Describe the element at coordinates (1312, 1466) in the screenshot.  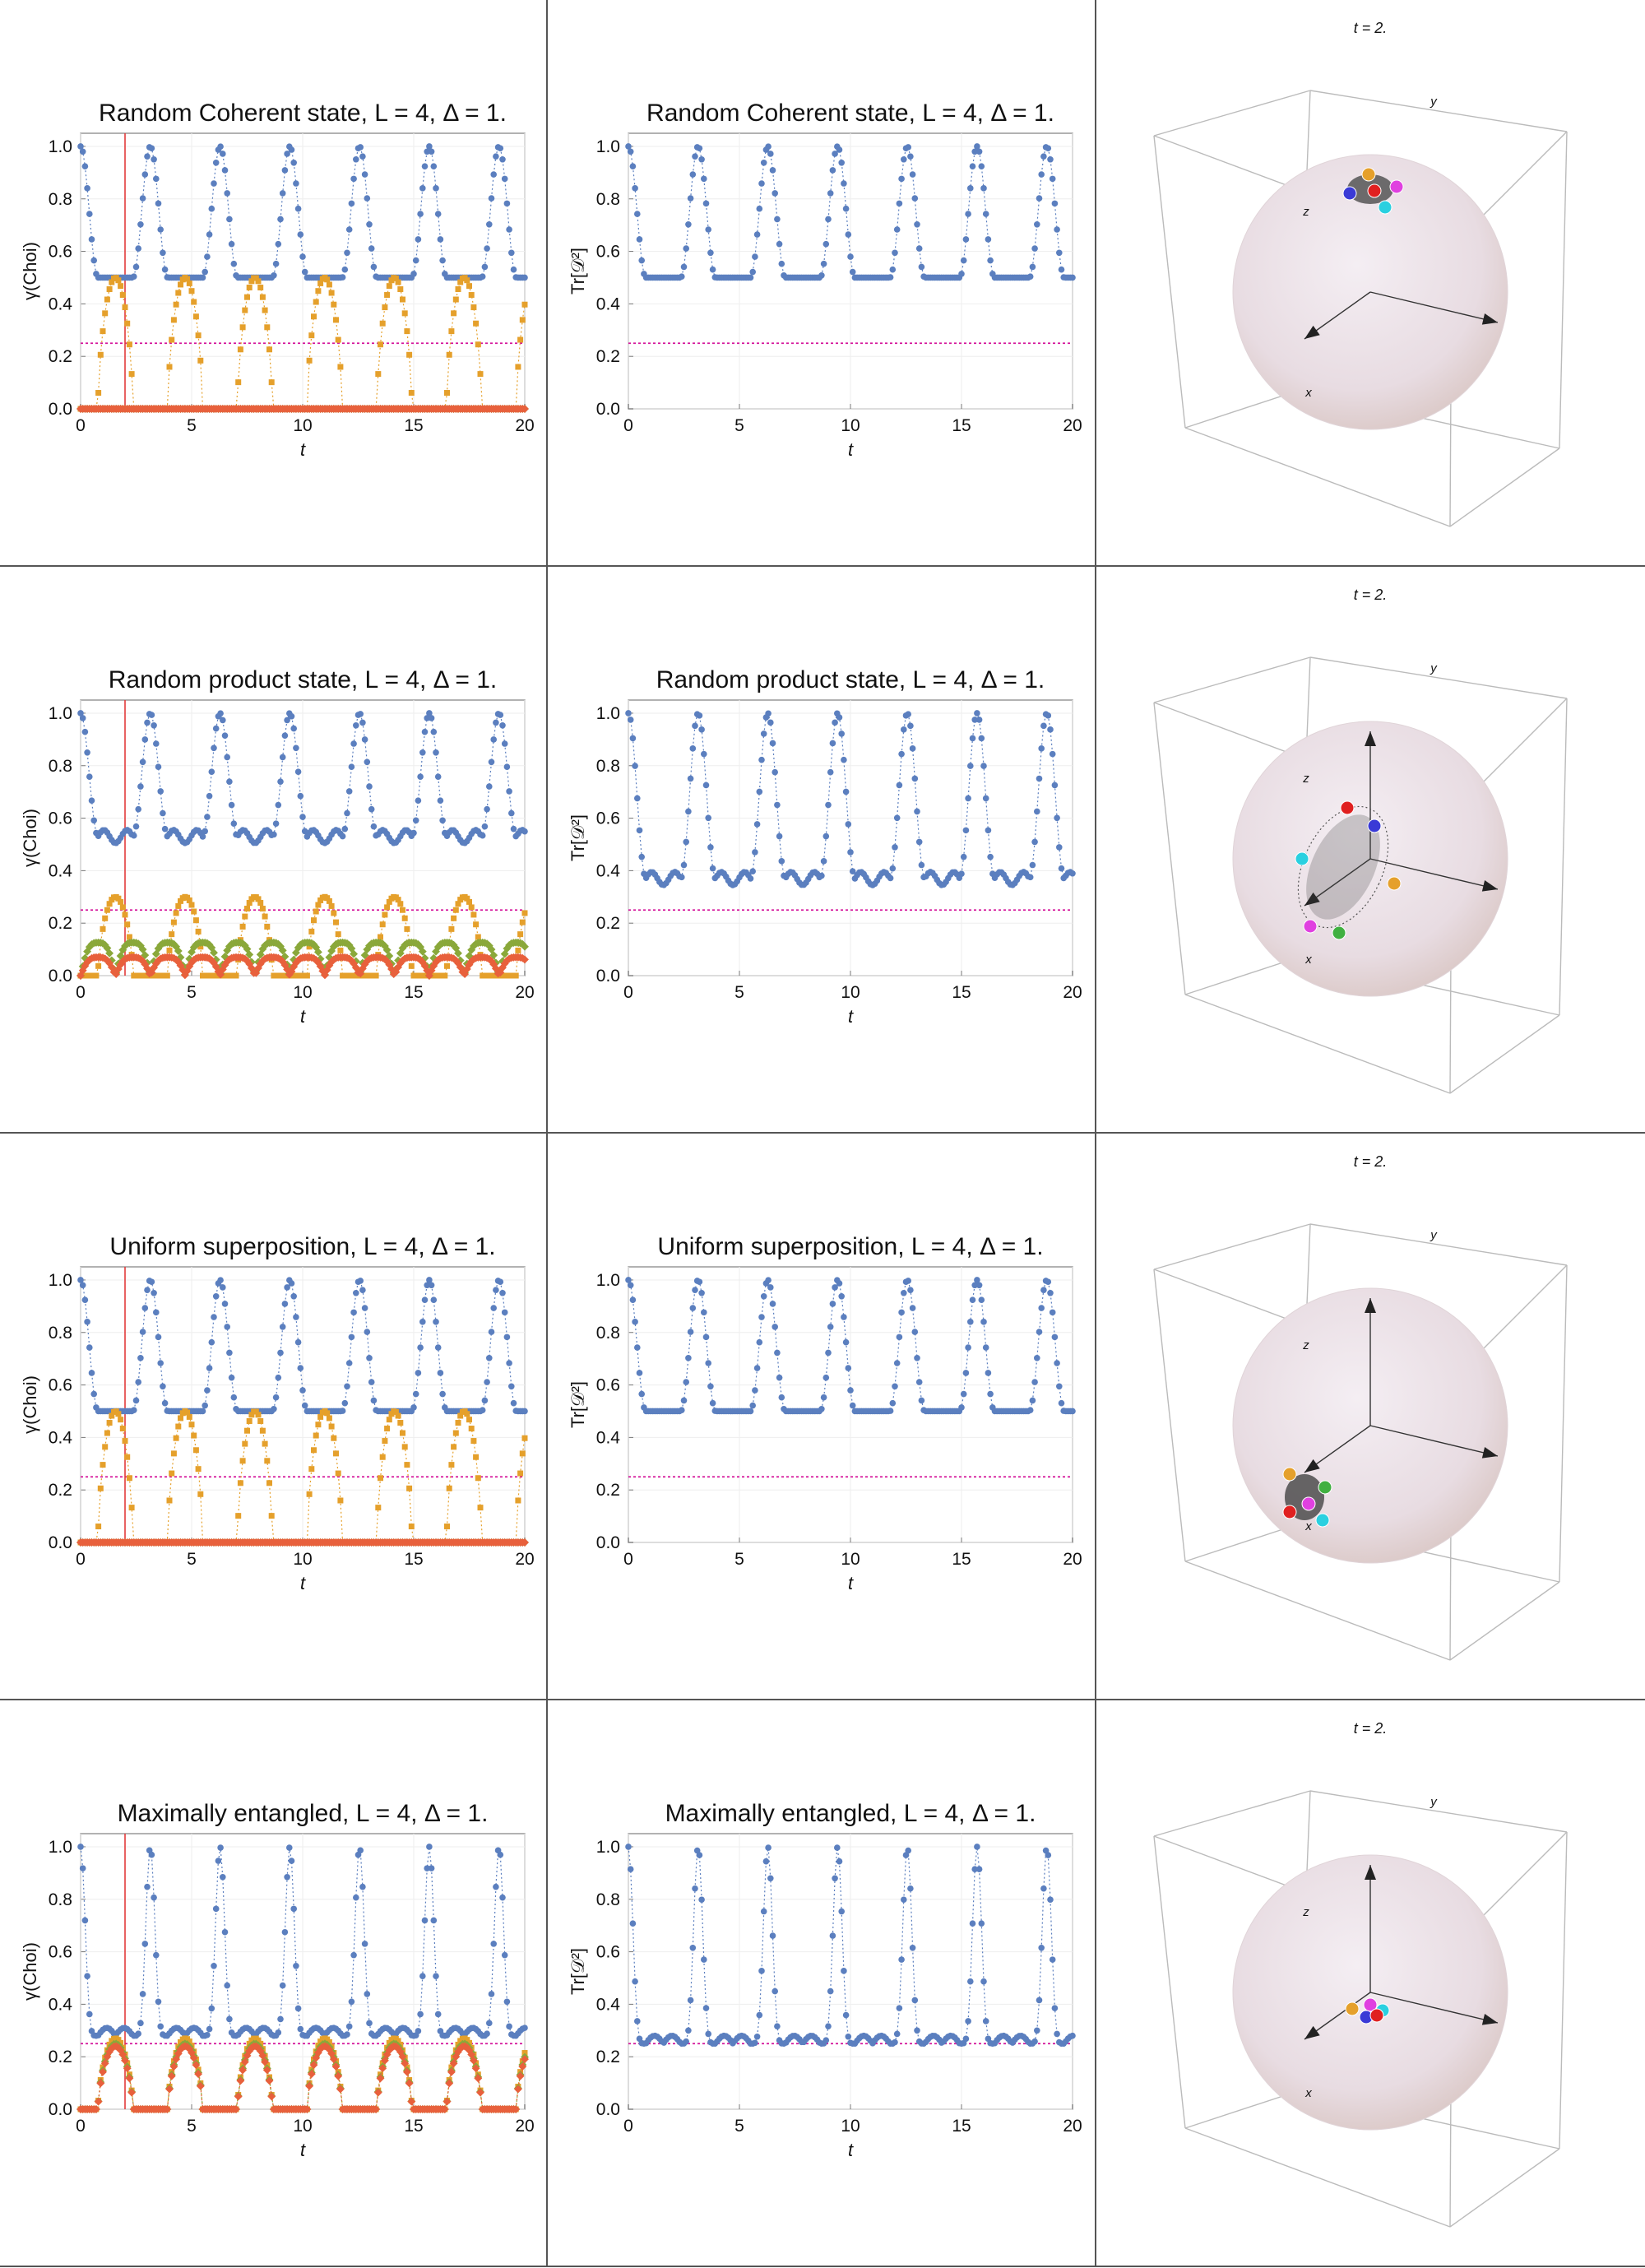
I see `x-axis-arrow-head` at that location.